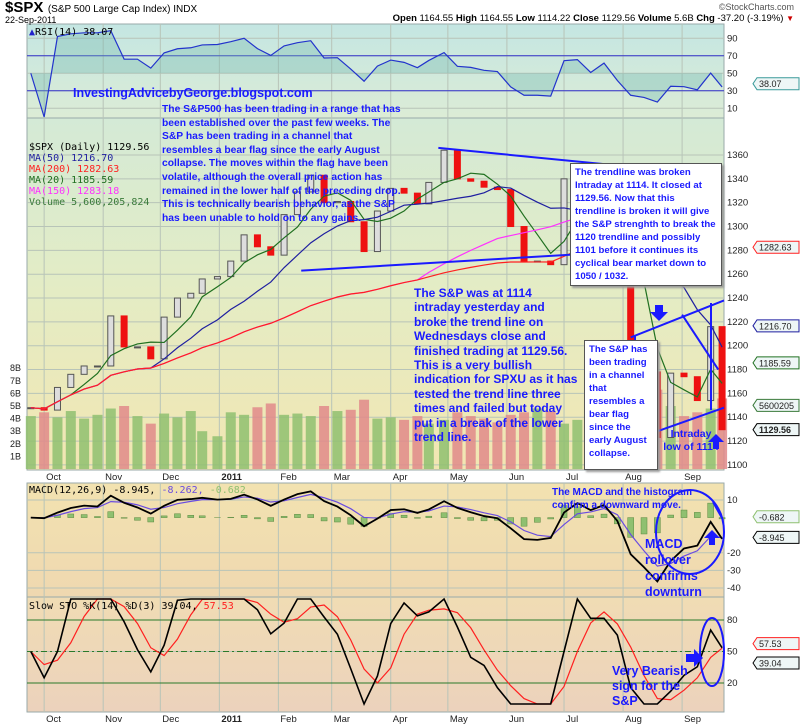 Image resolution: width=800 pixels, height=725 pixels. What do you see at coordinates (74, 32) in the screenshot?
I see `rsi-legend-text: RSI(14) 38.07` at bounding box center [74, 32].